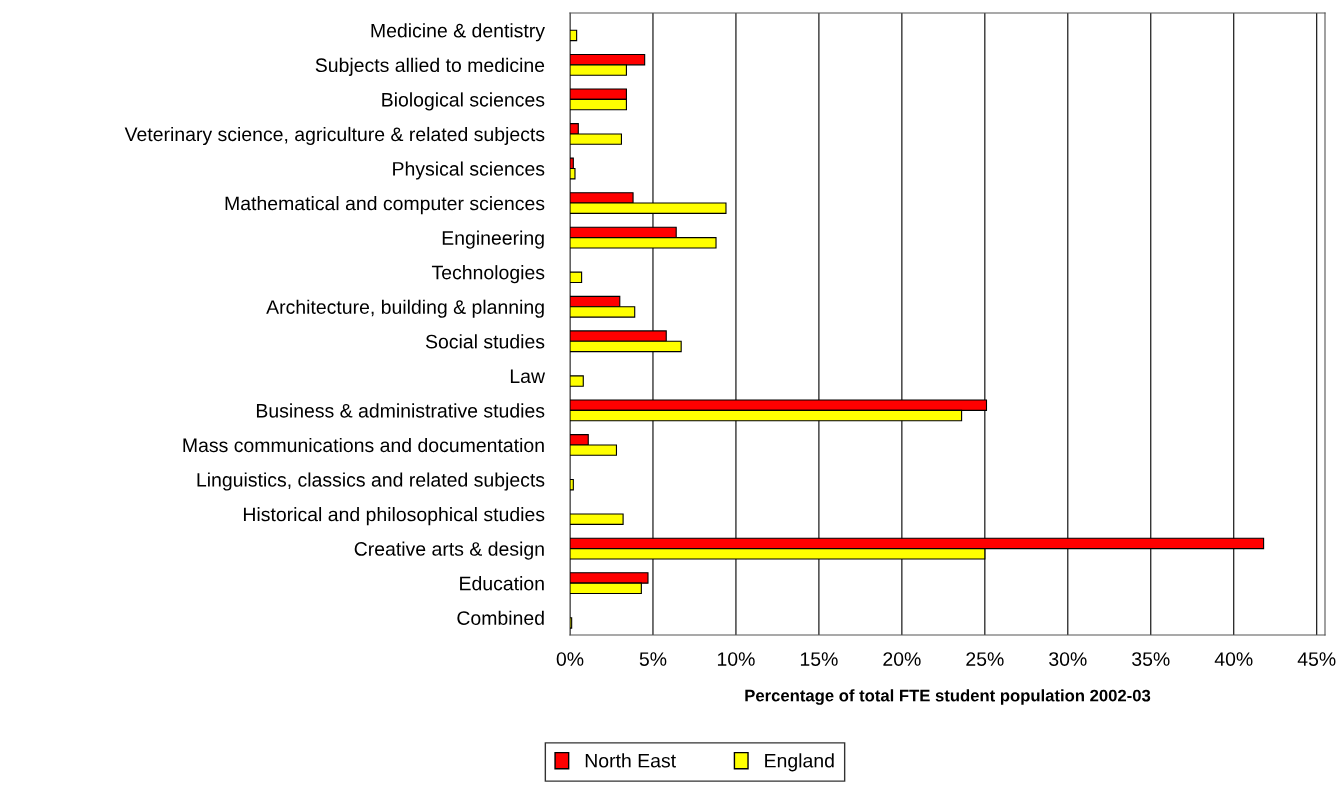 Image resolution: width=1341 pixels, height=792 pixels. Describe the element at coordinates (1151, 659) in the screenshot. I see `x-tick-label: 35%` at that location.